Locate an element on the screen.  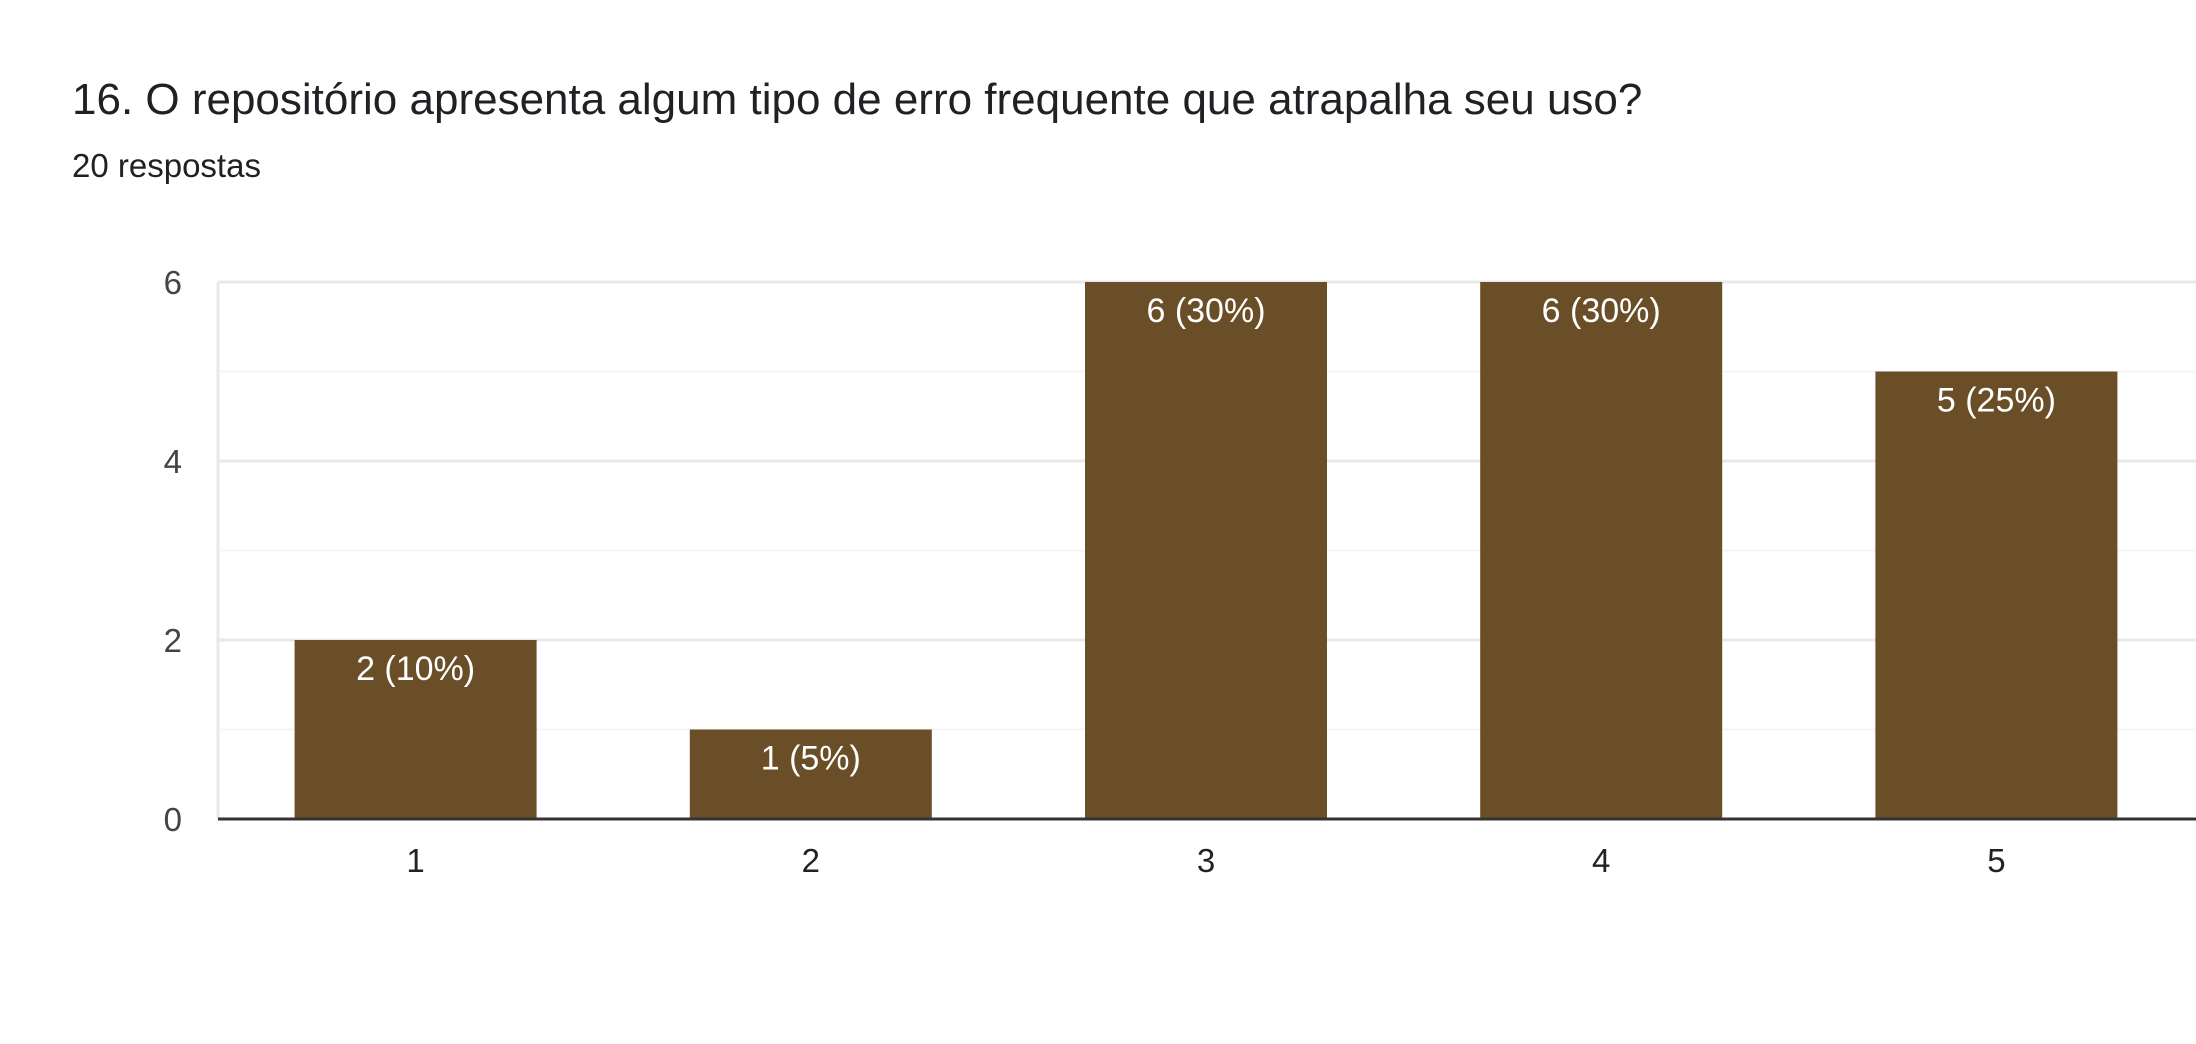
data-label-5: 5 (25%) is located at coordinates (1996, 401).